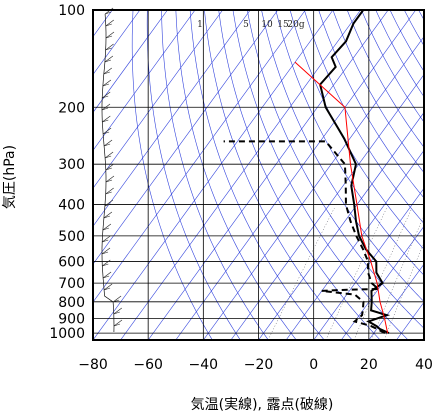 This screenshot has width=435, height=412. What do you see at coordinates (148, 365) in the screenshot?
I see `x-tick-label: −60` at bounding box center [148, 365].